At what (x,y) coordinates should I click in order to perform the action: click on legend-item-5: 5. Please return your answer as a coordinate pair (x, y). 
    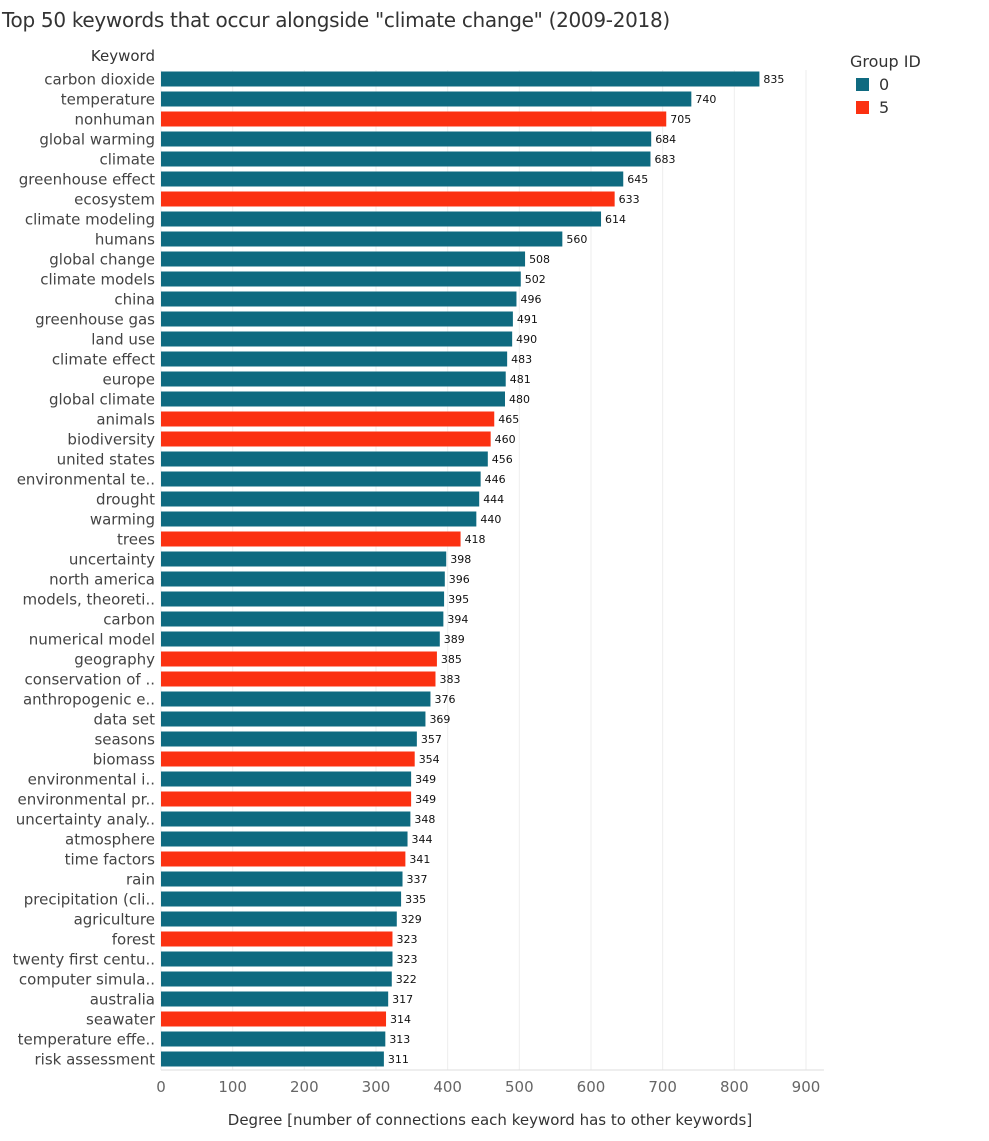
    Looking at the image, I should click on (885, 107).